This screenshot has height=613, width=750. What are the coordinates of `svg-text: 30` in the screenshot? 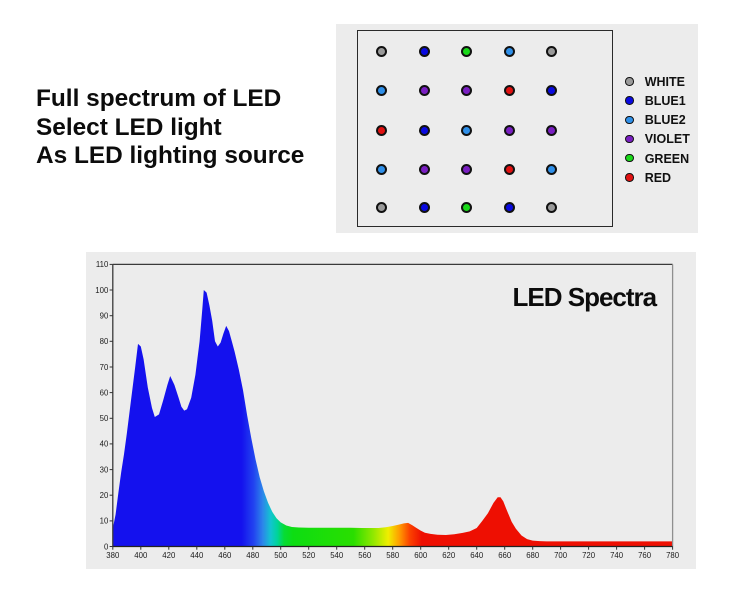 It's located at (104, 469).